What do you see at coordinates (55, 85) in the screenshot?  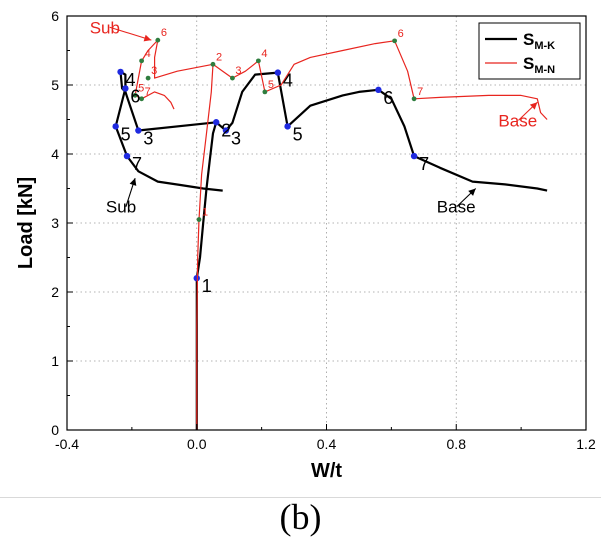 I see `y-tick-label: 5` at bounding box center [55, 85].